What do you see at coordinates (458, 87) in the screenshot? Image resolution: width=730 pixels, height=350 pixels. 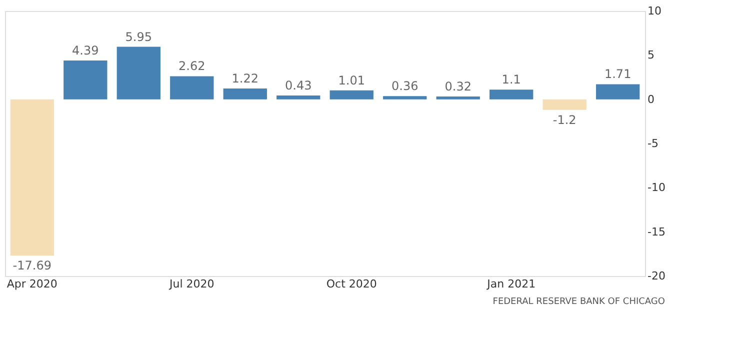 I see `data-label: 0.32` at bounding box center [458, 87].